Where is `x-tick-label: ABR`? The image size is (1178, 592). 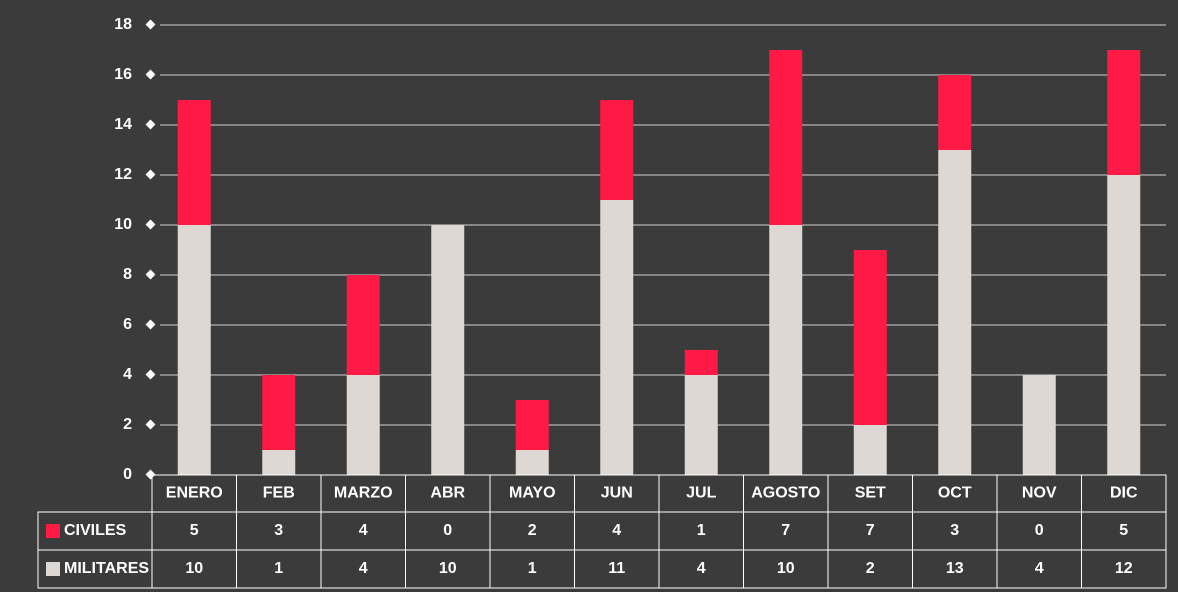
x-tick-label: ABR is located at coordinates (447, 493).